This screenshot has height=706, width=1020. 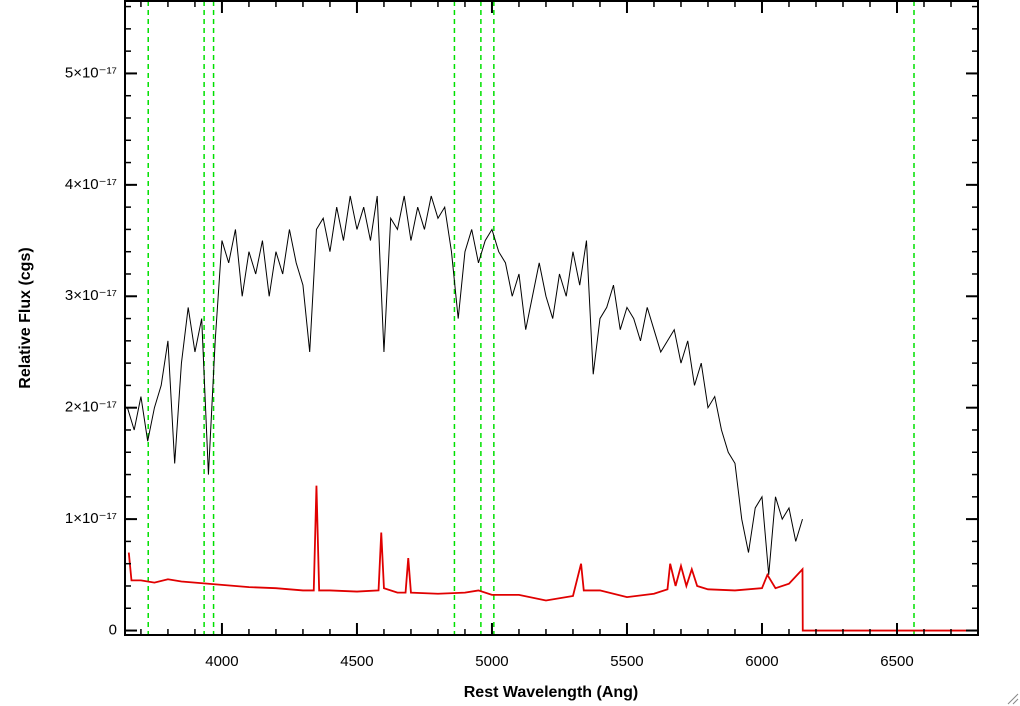 I want to click on x-tick-label: 5500, so click(x=626, y=661).